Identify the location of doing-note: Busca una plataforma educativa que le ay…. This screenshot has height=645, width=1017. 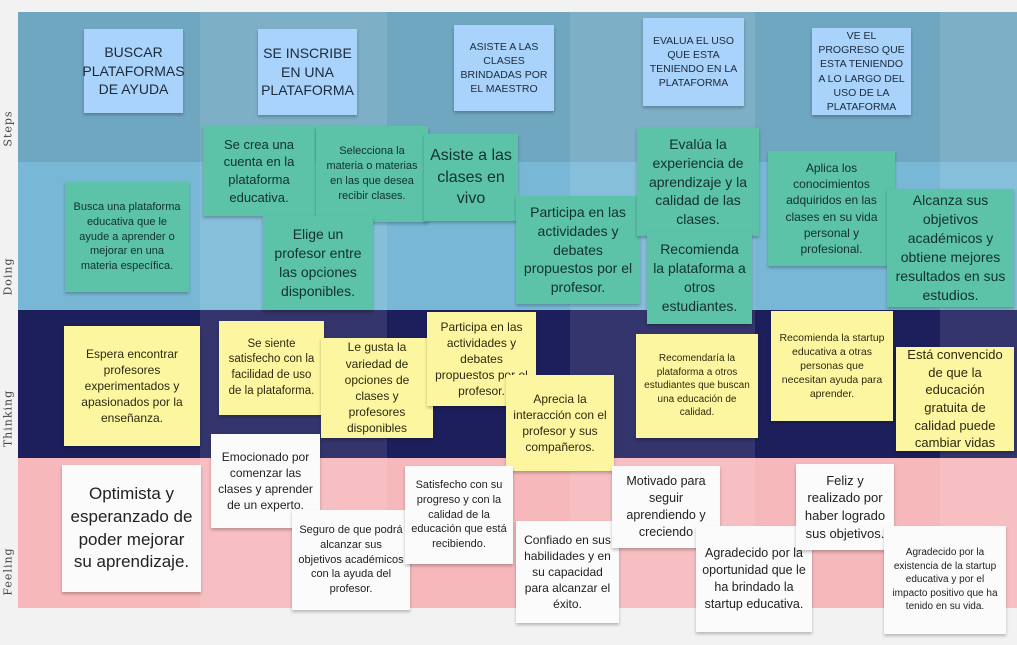
(127, 237).